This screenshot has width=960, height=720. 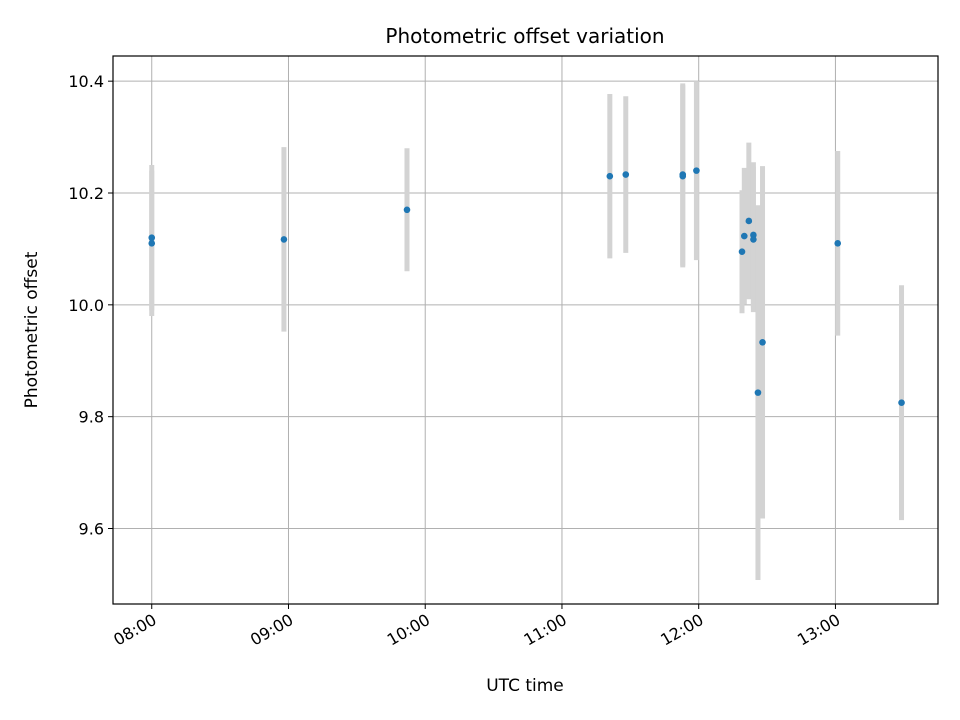 What do you see at coordinates (86, 81) in the screenshot?
I see `y-tick-label: 10.4` at bounding box center [86, 81].